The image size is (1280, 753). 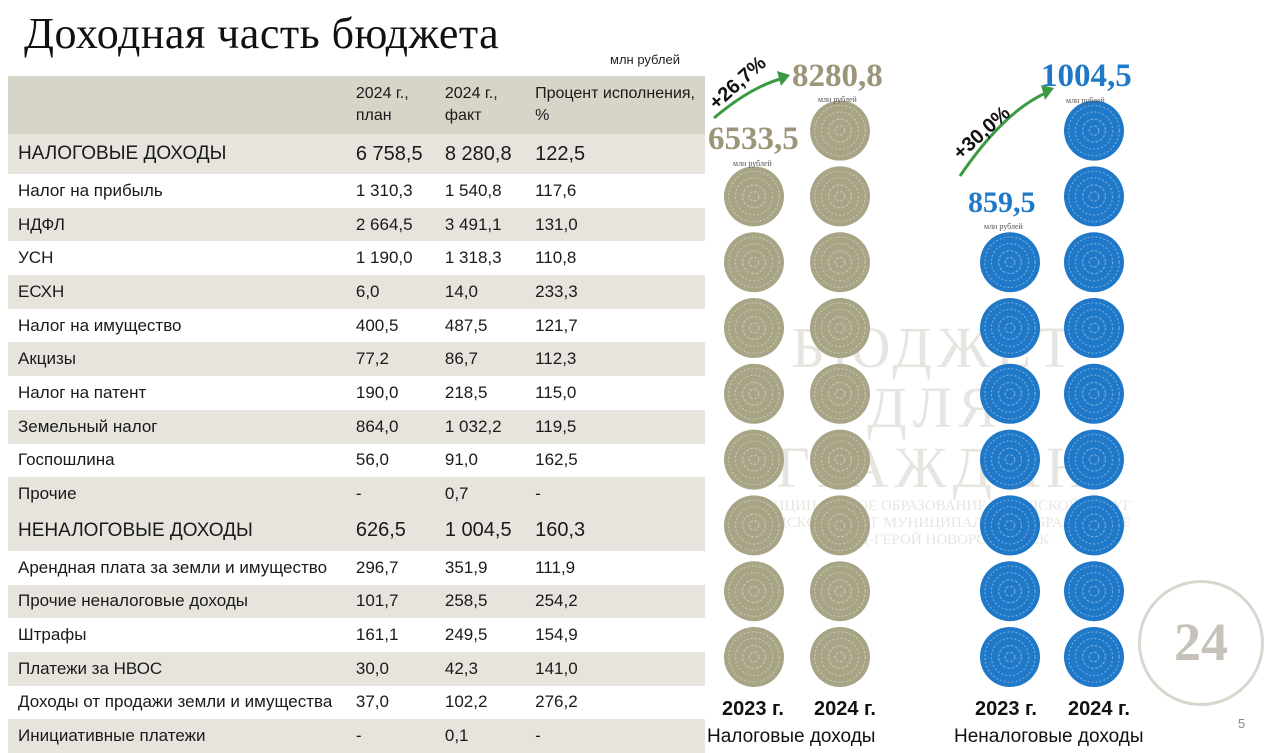 What do you see at coordinates (1242, 723) in the screenshot?
I see `page-number: 5` at bounding box center [1242, 723].